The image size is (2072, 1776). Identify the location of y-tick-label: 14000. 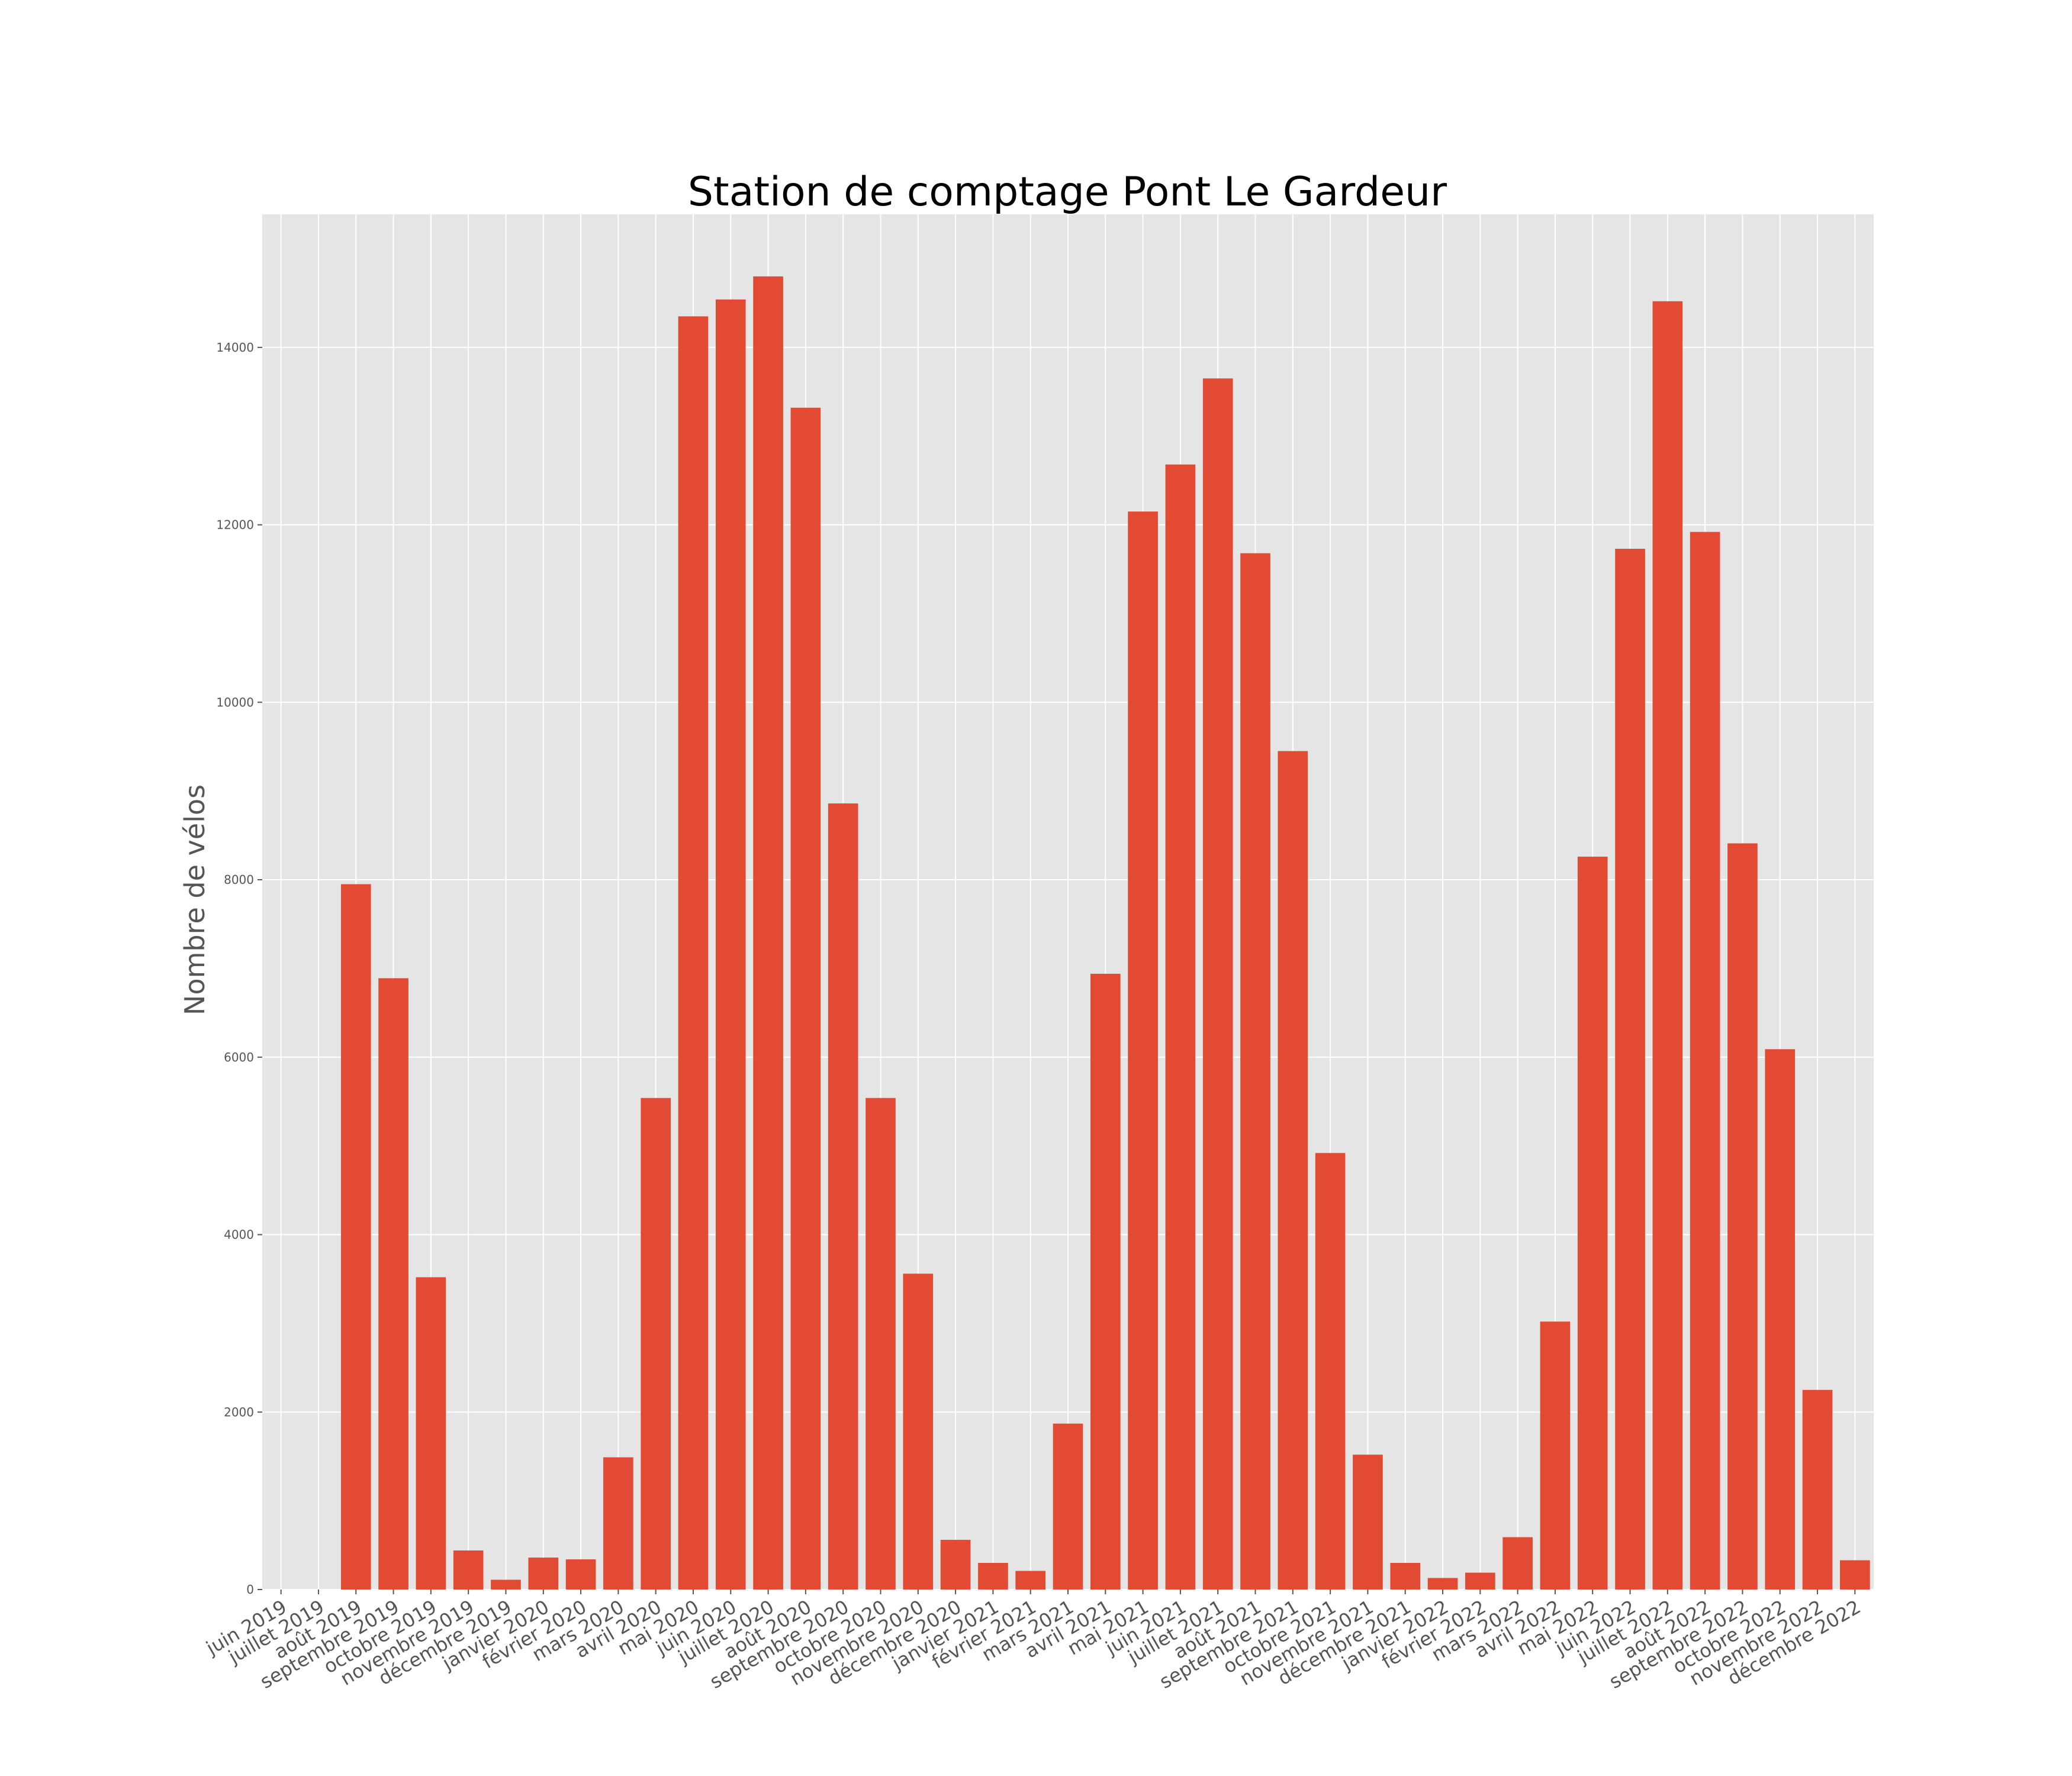
(235, 347).